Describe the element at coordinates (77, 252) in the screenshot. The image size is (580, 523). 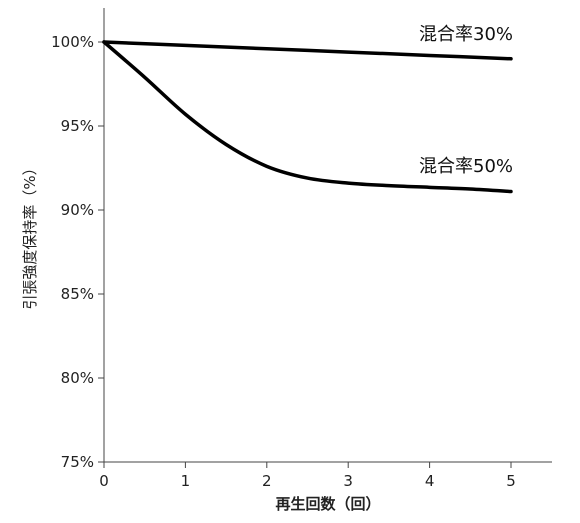
I see `y-ticks: 75% 80% 85% 90% 95% 100%` at that location.